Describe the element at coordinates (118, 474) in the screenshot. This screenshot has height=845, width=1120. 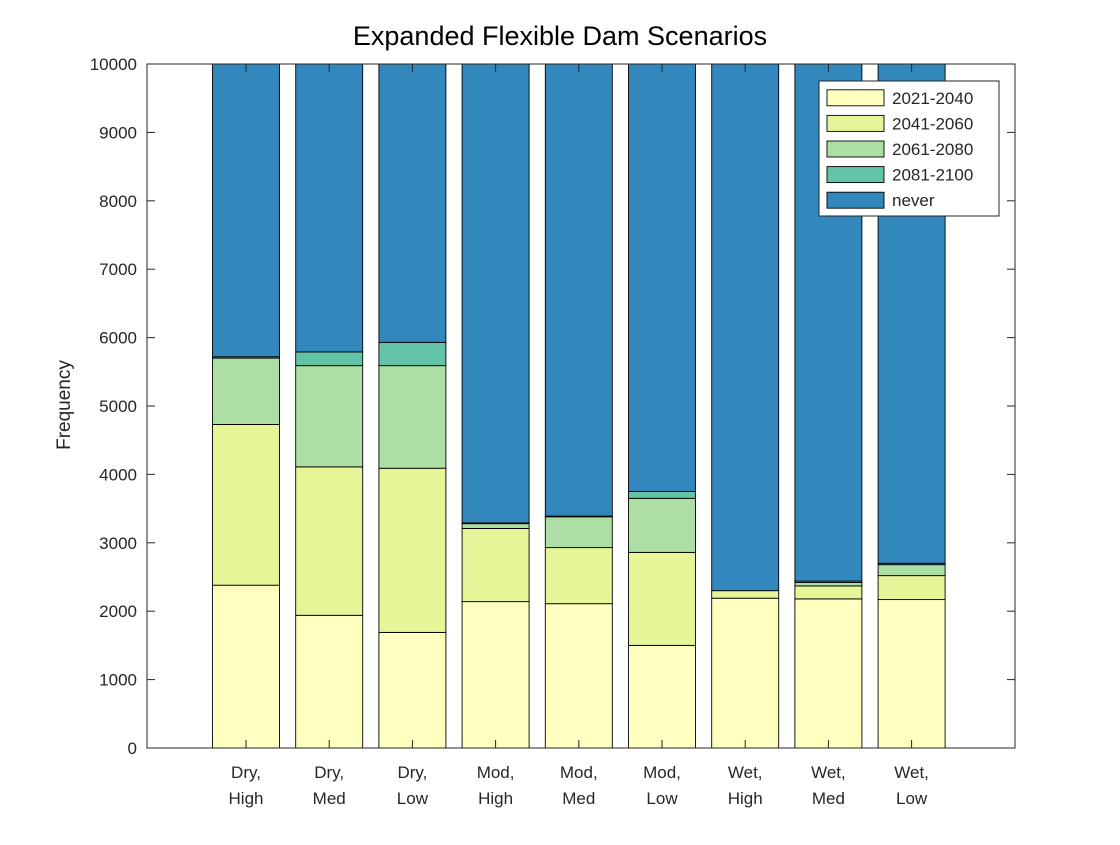
I see `y-tick-label: 4000` at that location.